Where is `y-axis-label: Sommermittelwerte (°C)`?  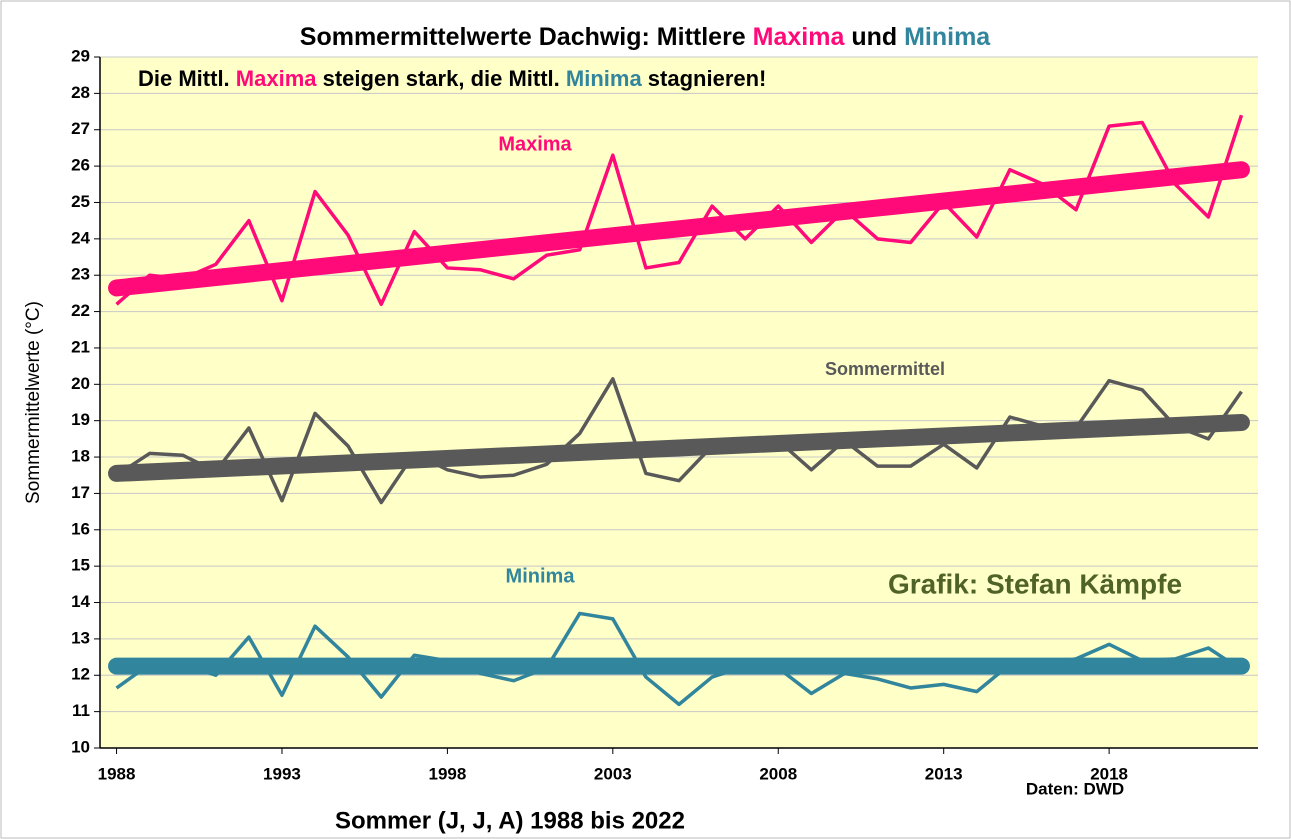
y-axis-label: Sommermittelwerte (°C) is located at coordinates (33, 402).